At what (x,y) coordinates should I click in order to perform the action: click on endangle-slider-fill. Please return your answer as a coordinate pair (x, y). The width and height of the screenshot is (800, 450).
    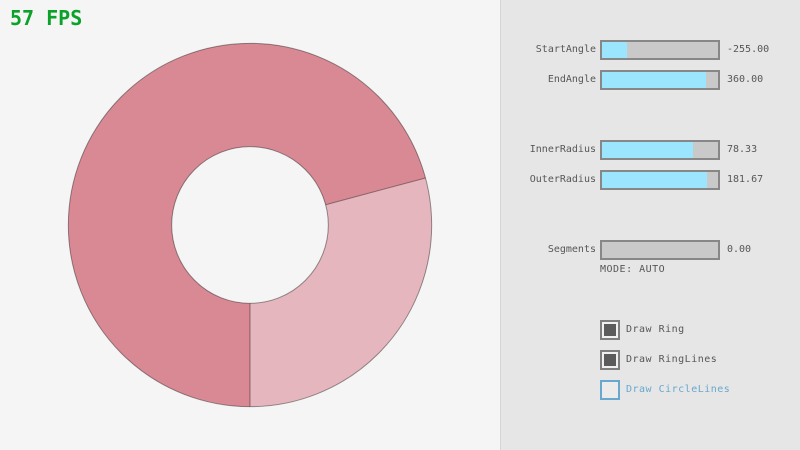
    Looking at the image, I should click on (654, 80).